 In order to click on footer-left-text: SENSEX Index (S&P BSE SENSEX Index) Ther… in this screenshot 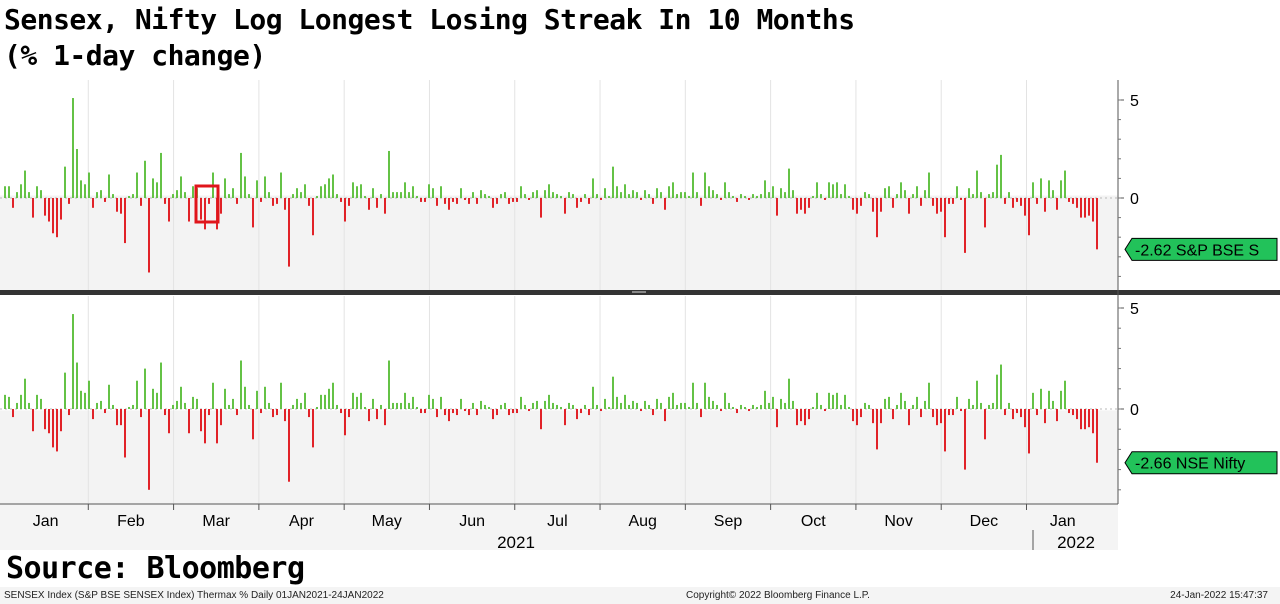, I will do `click(194, 595)`.